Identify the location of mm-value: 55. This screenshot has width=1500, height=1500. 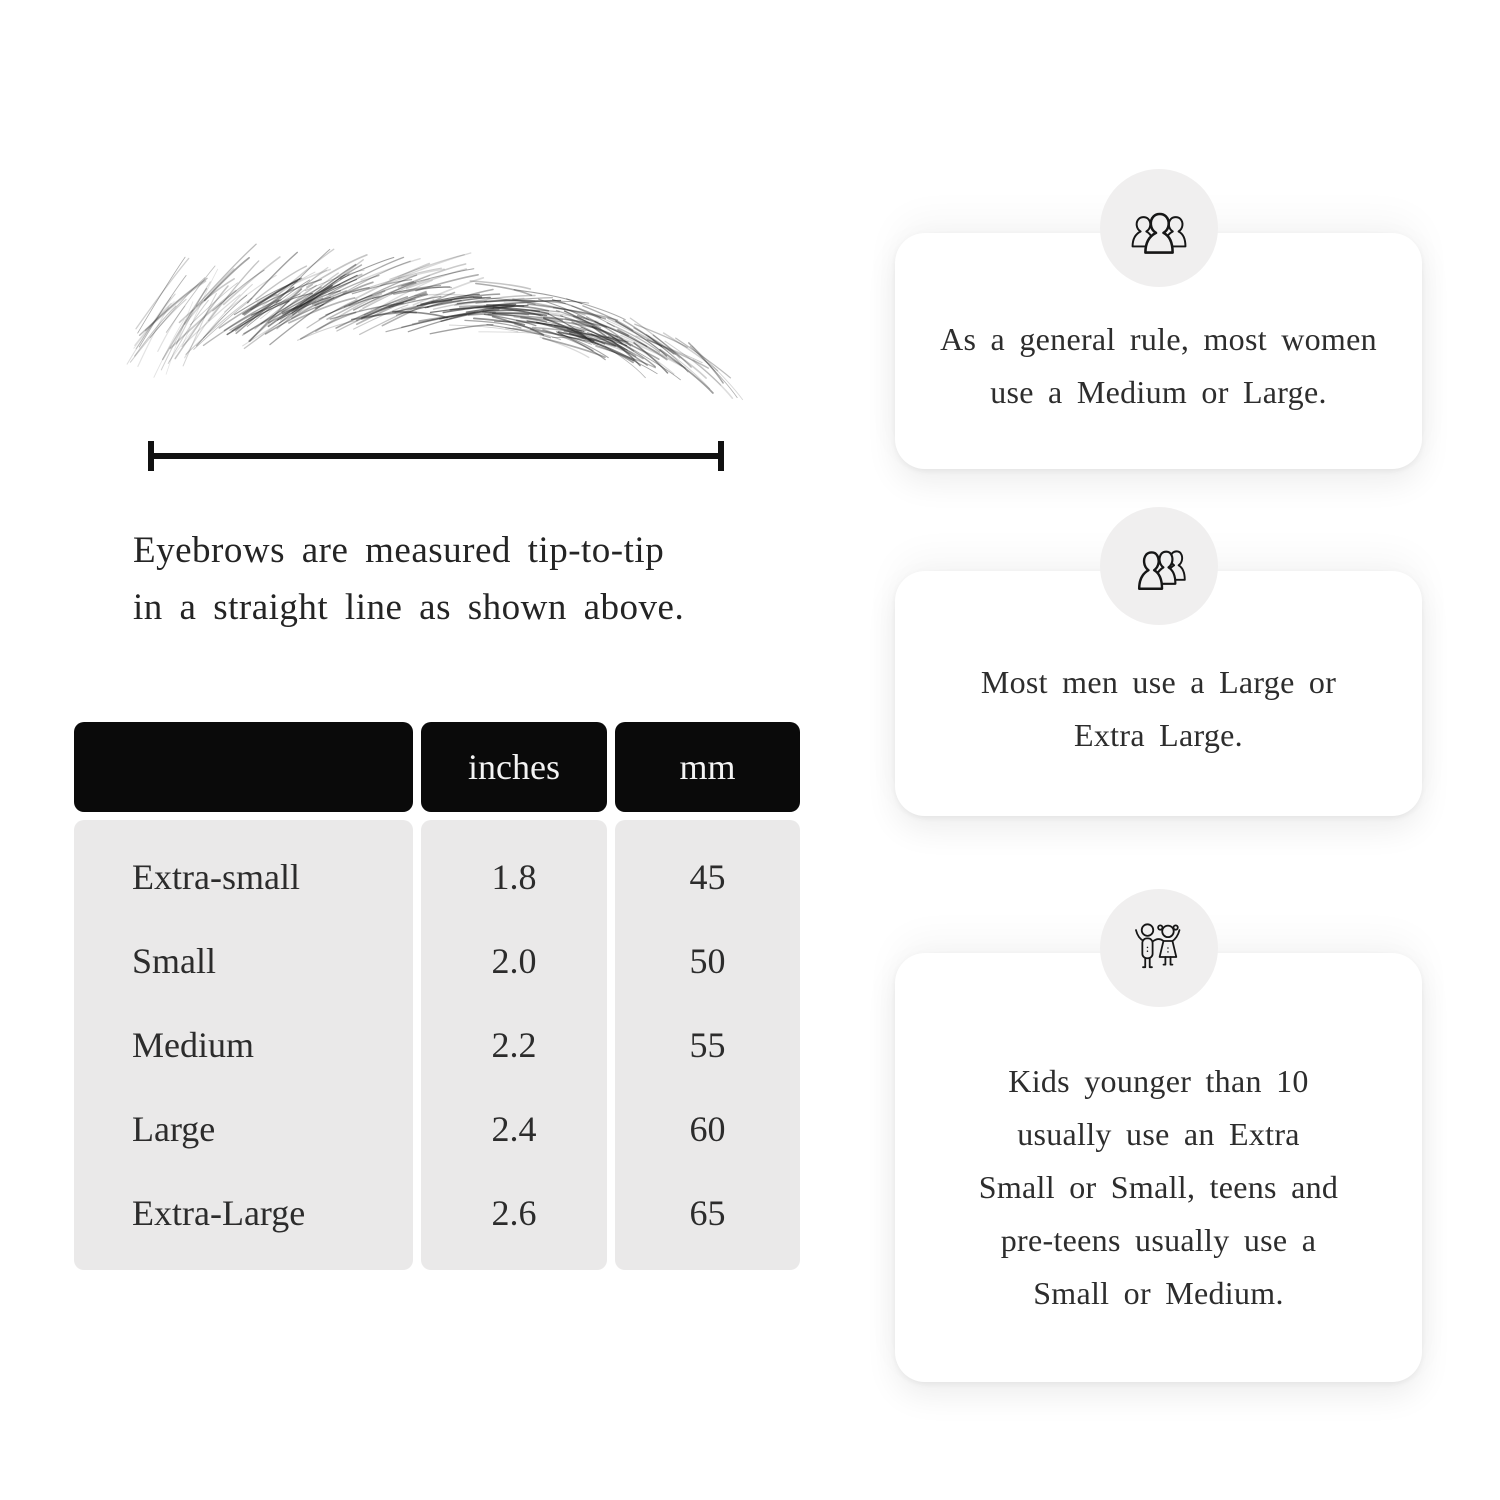
(707, 1045).